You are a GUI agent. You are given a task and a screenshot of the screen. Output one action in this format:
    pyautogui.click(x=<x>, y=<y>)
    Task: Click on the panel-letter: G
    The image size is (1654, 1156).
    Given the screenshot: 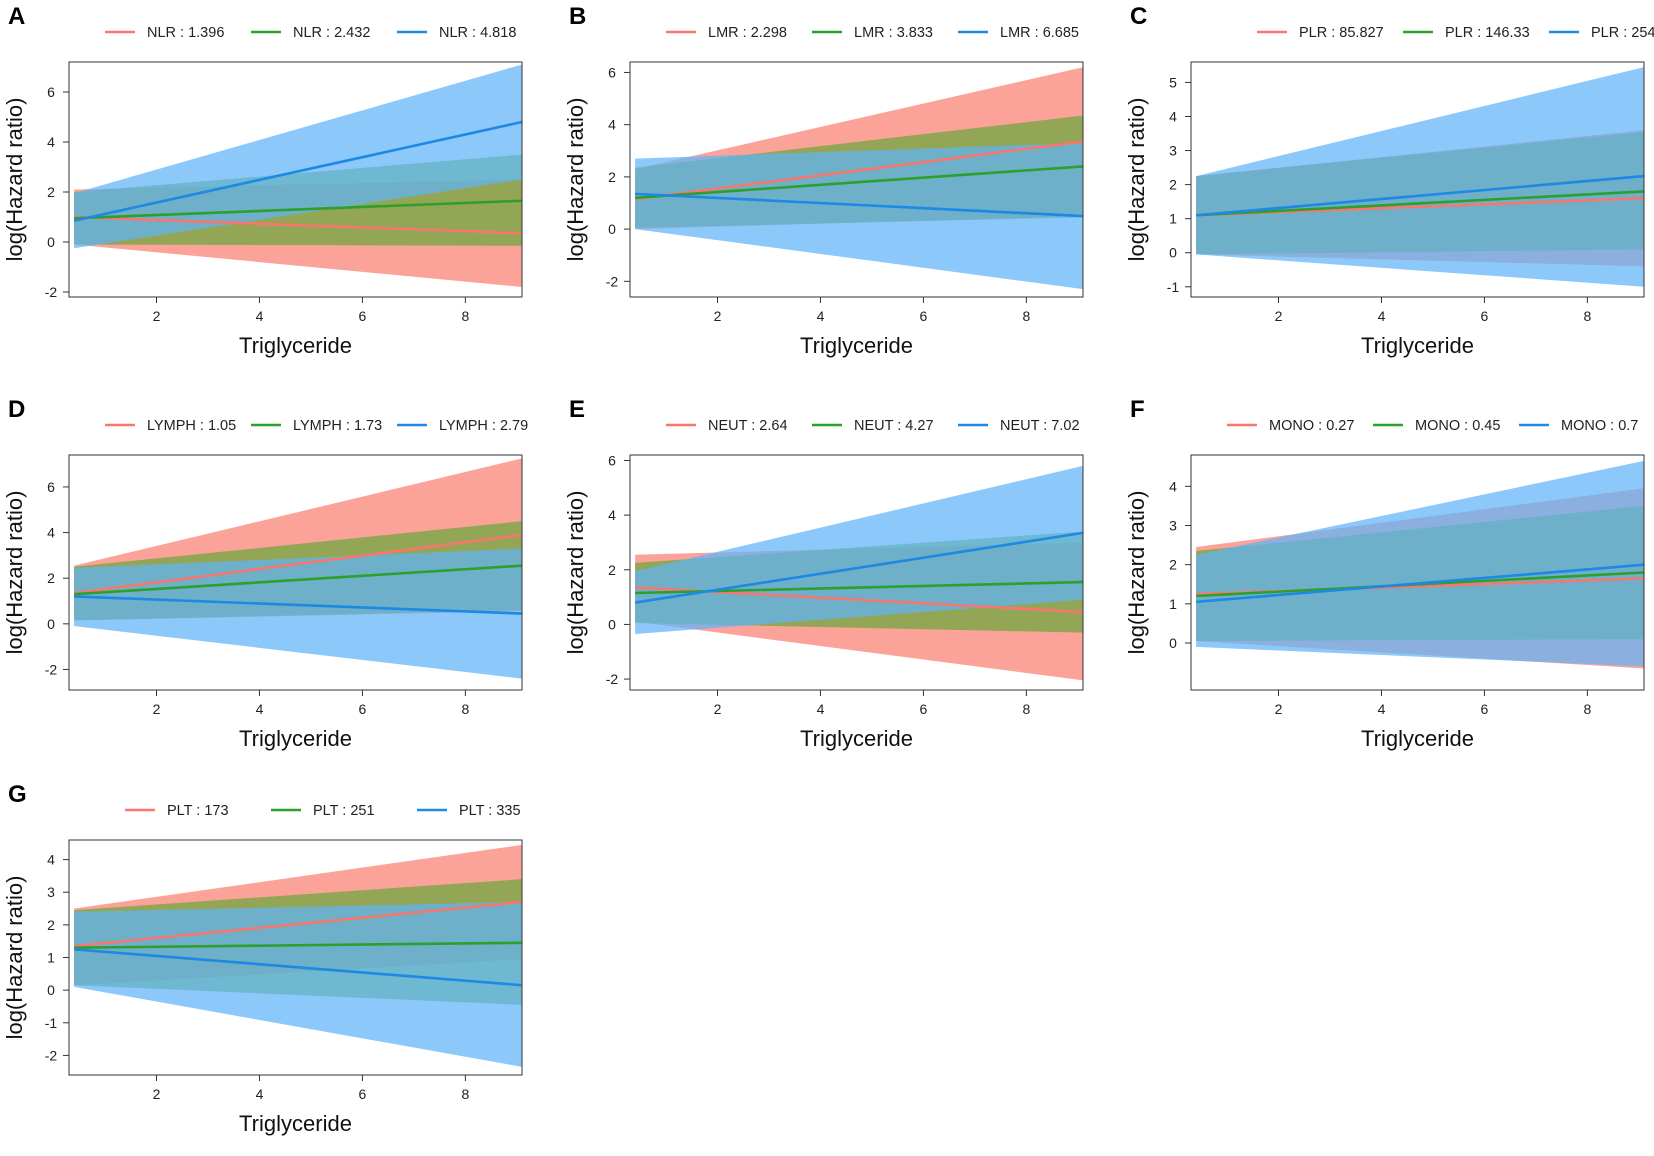 What is the action you would take?
    pyautogui.click(x=17, y=794)
    